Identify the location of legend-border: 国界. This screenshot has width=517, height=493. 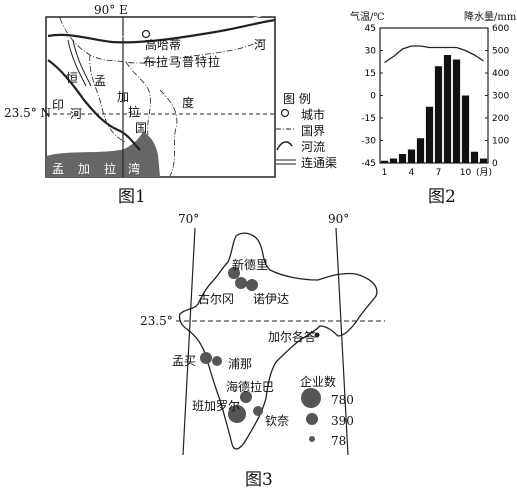
(313, 131).